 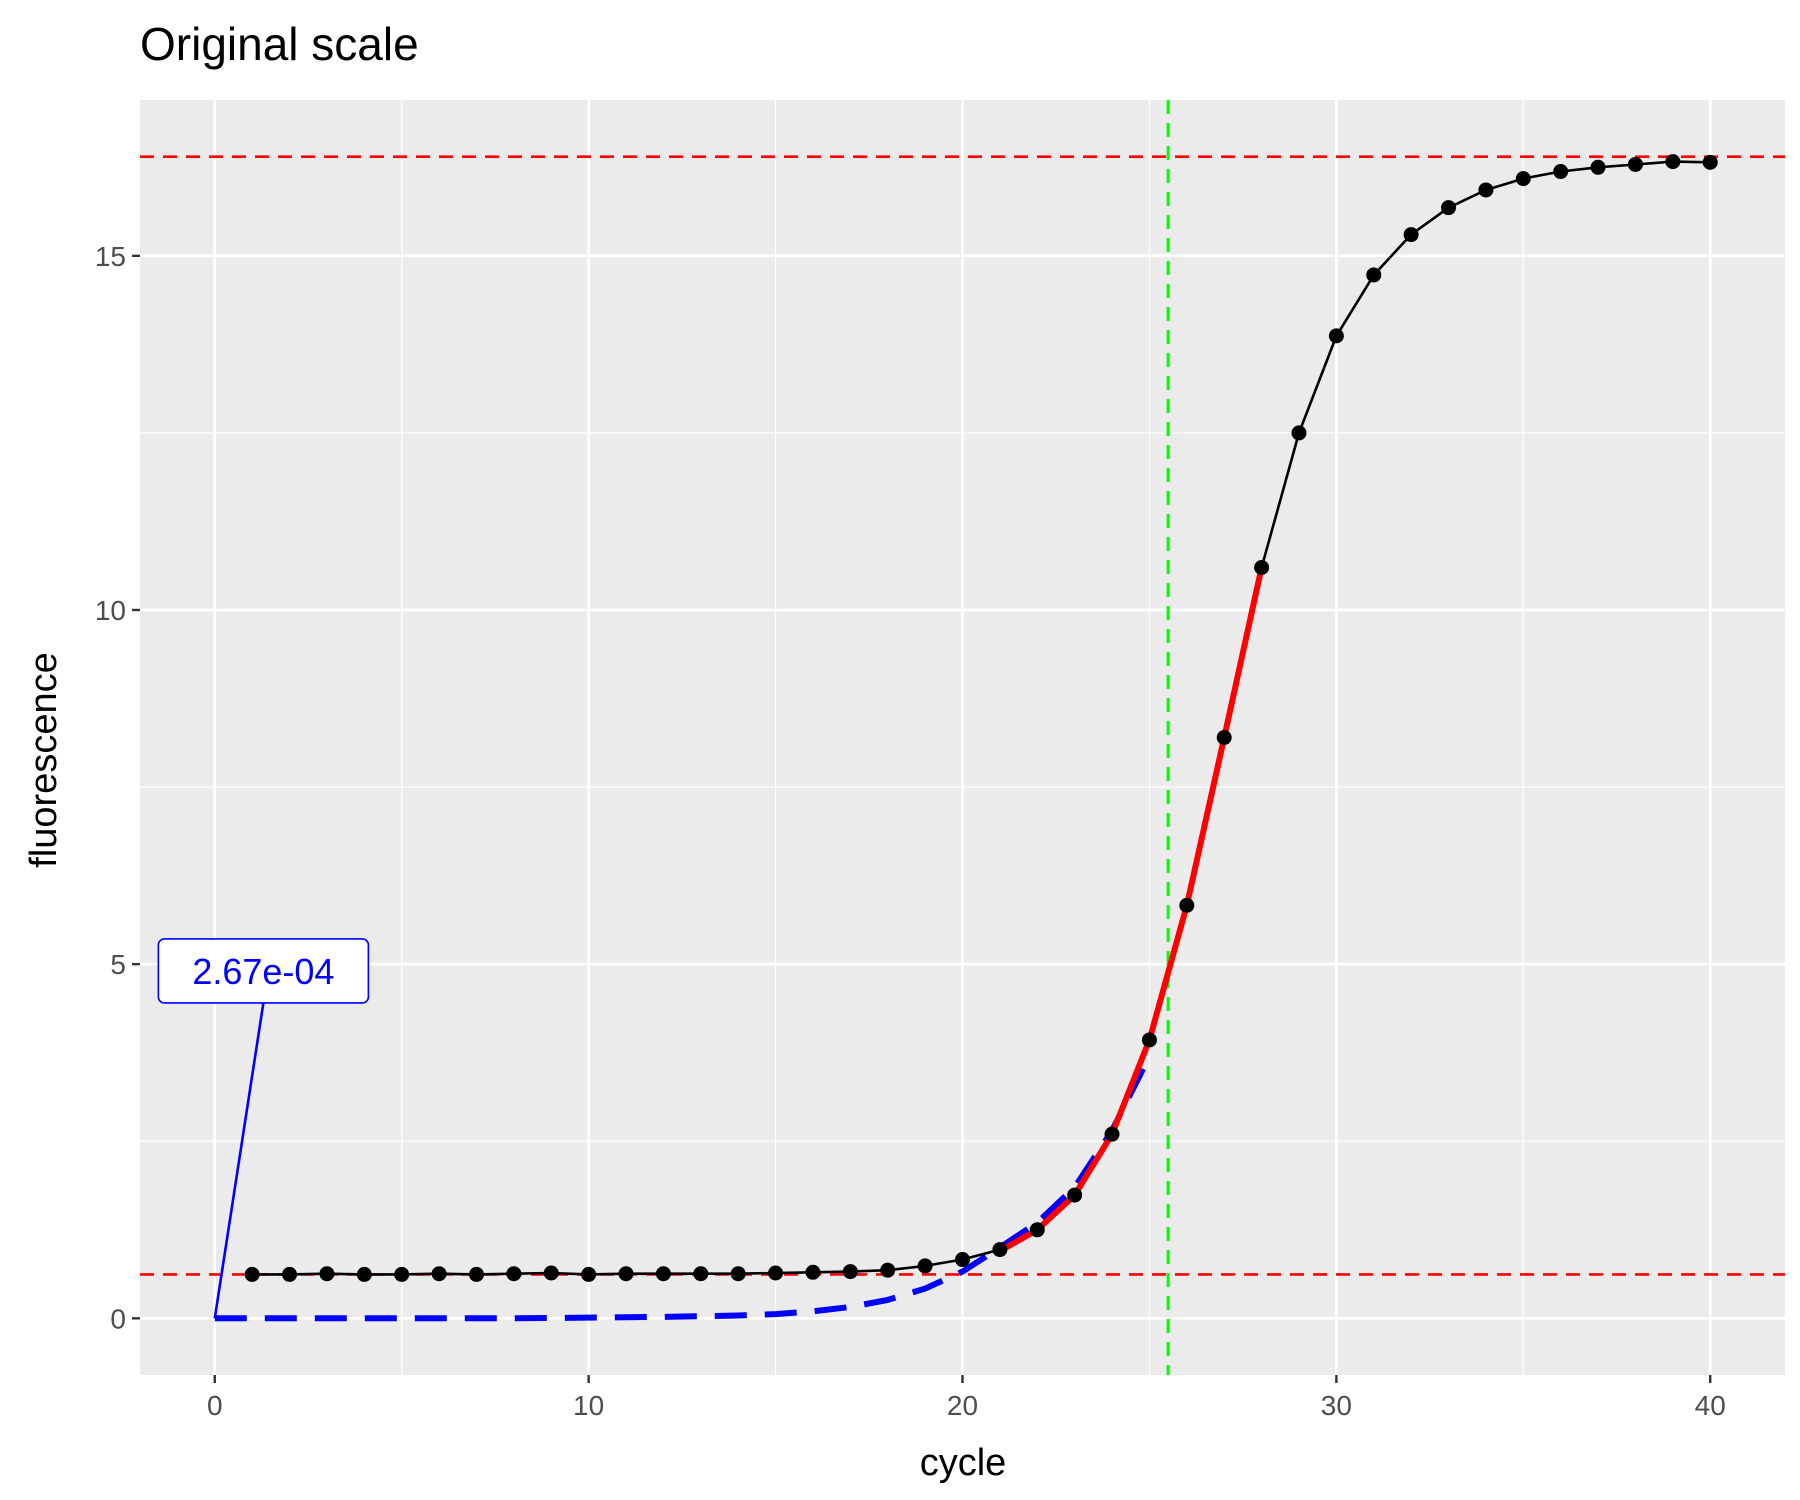 I want to click on annotation: 2.67e-04, so click(x=263, y=1128).